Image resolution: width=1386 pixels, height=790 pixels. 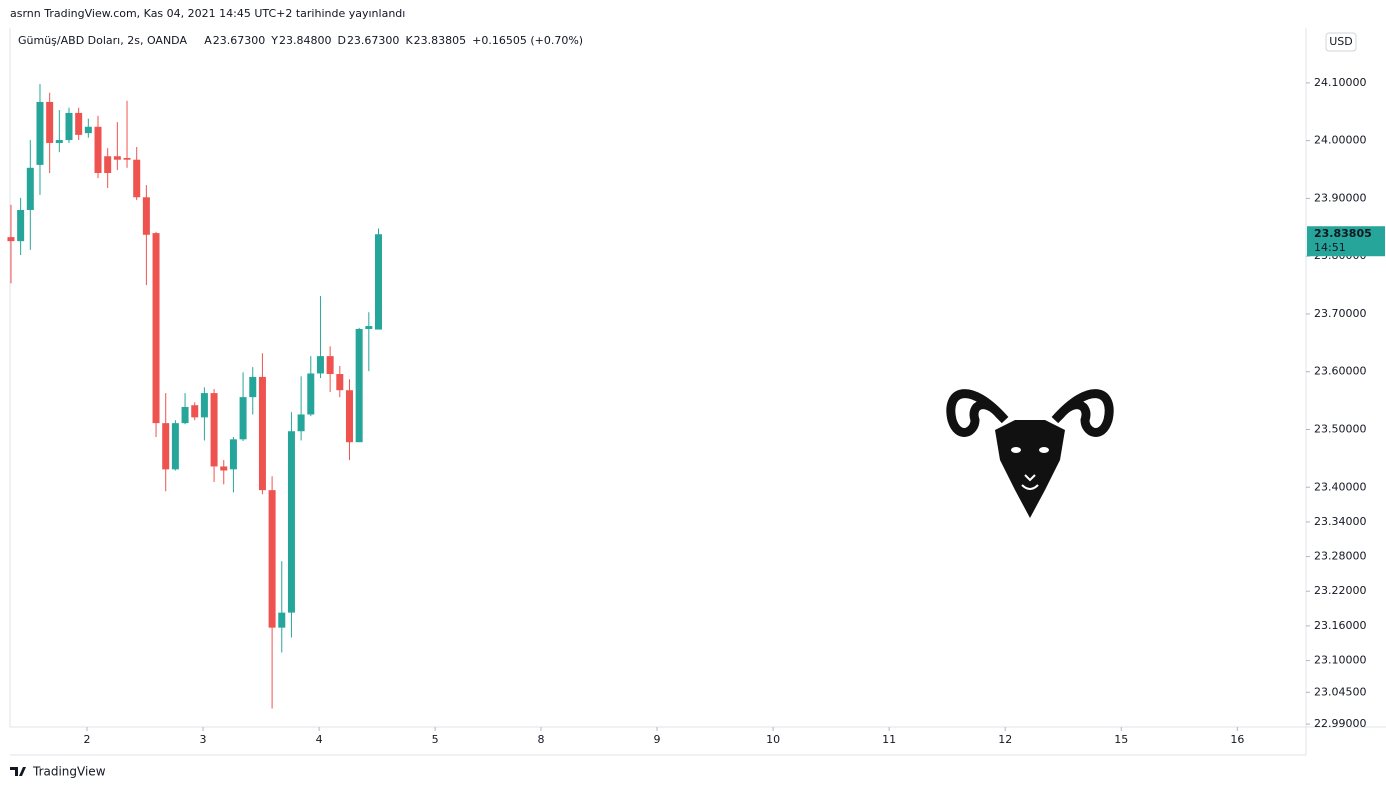 I want to click on y-tick-label: 24.10000, so click(x=1340, y=82).